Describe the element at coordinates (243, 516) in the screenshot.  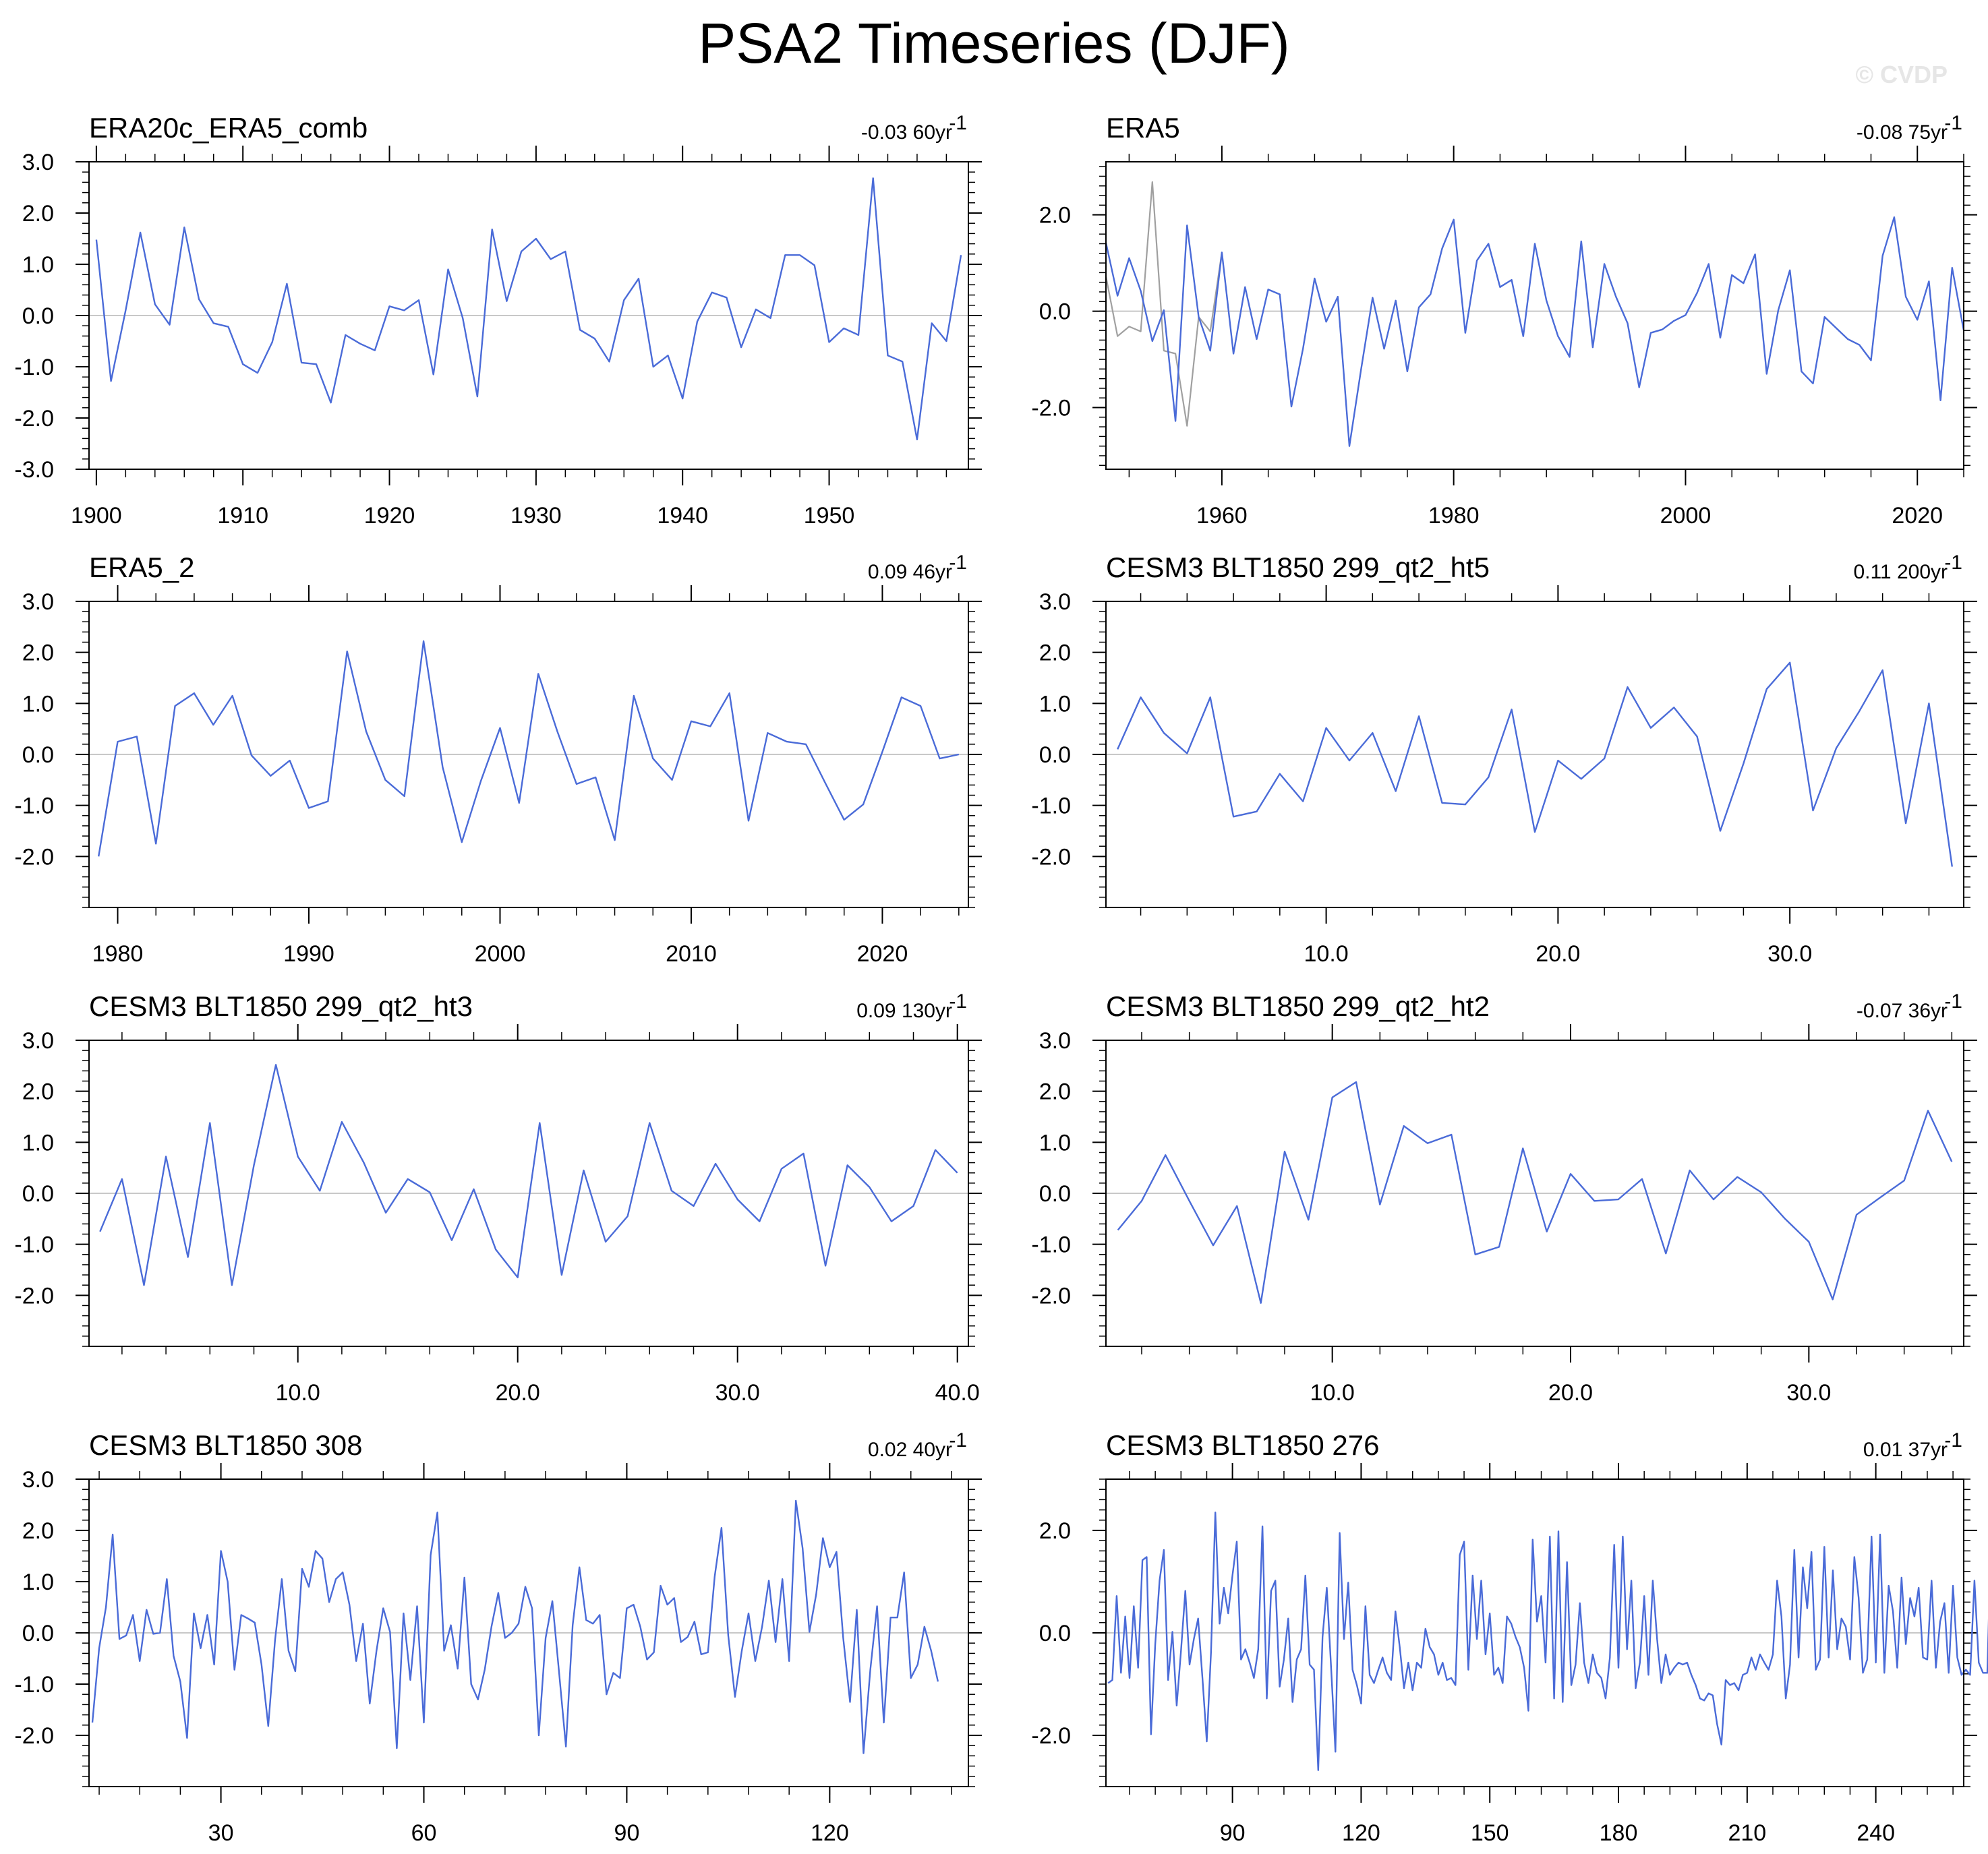
I see `x-tick-label: 1910` at that location.